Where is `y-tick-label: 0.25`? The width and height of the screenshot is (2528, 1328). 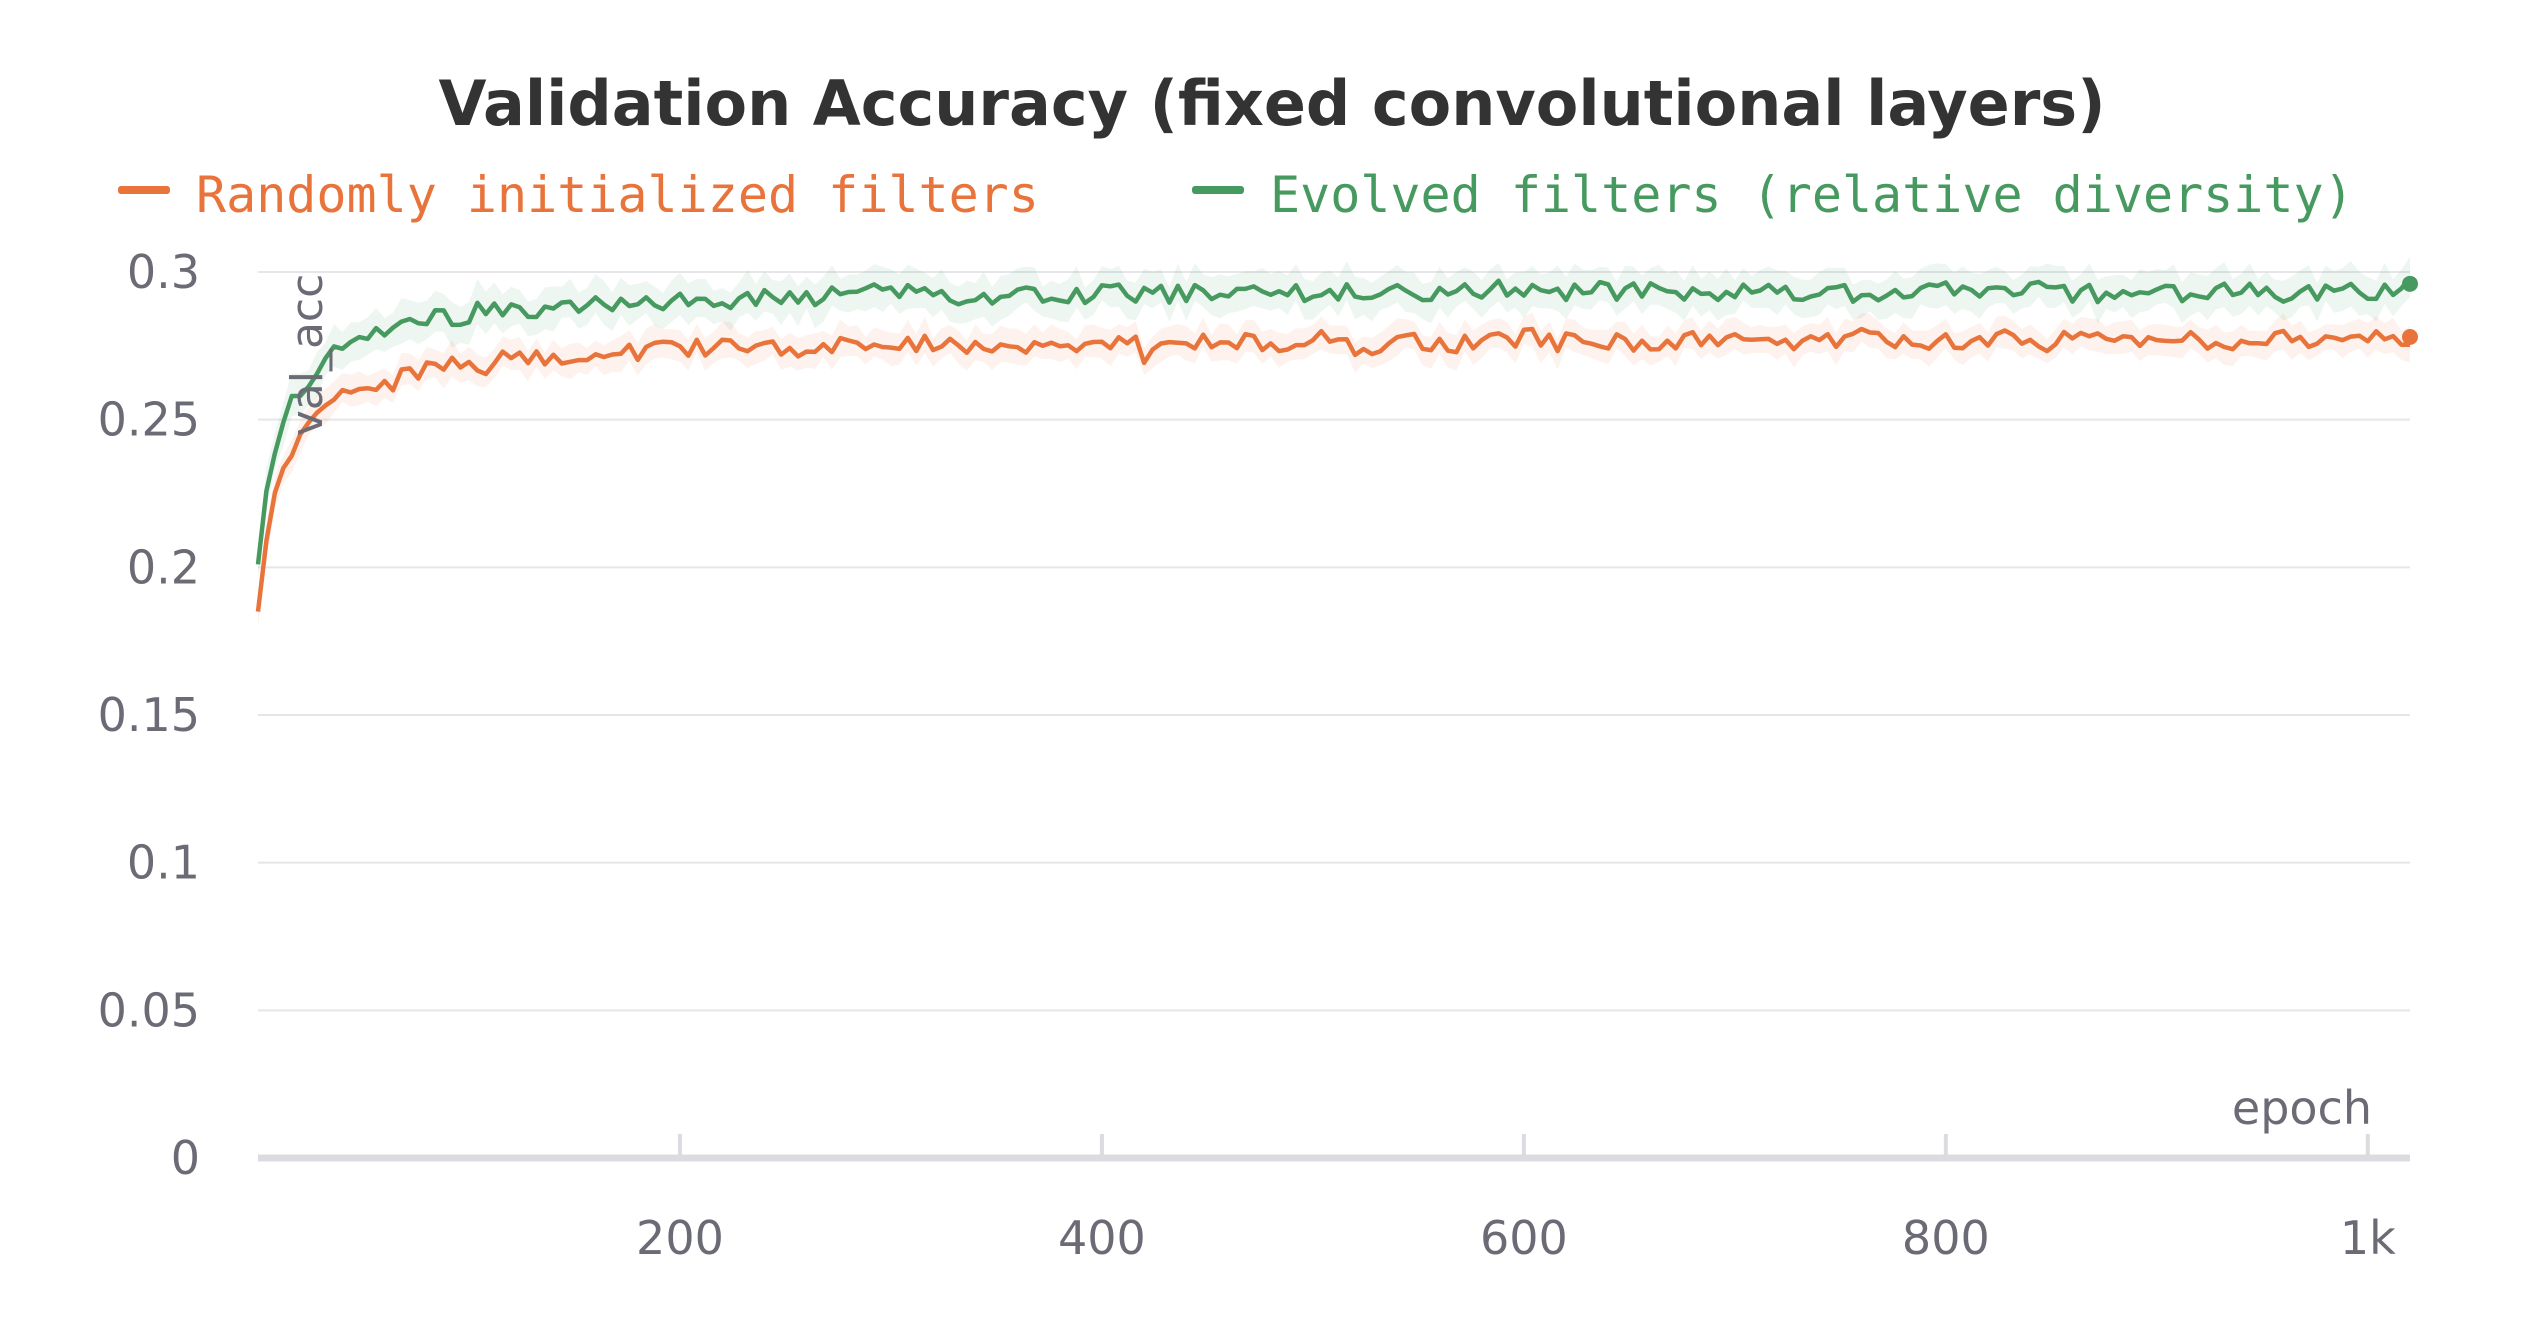
y-tick-label: 0.25 is located at coordinates (149, 420).